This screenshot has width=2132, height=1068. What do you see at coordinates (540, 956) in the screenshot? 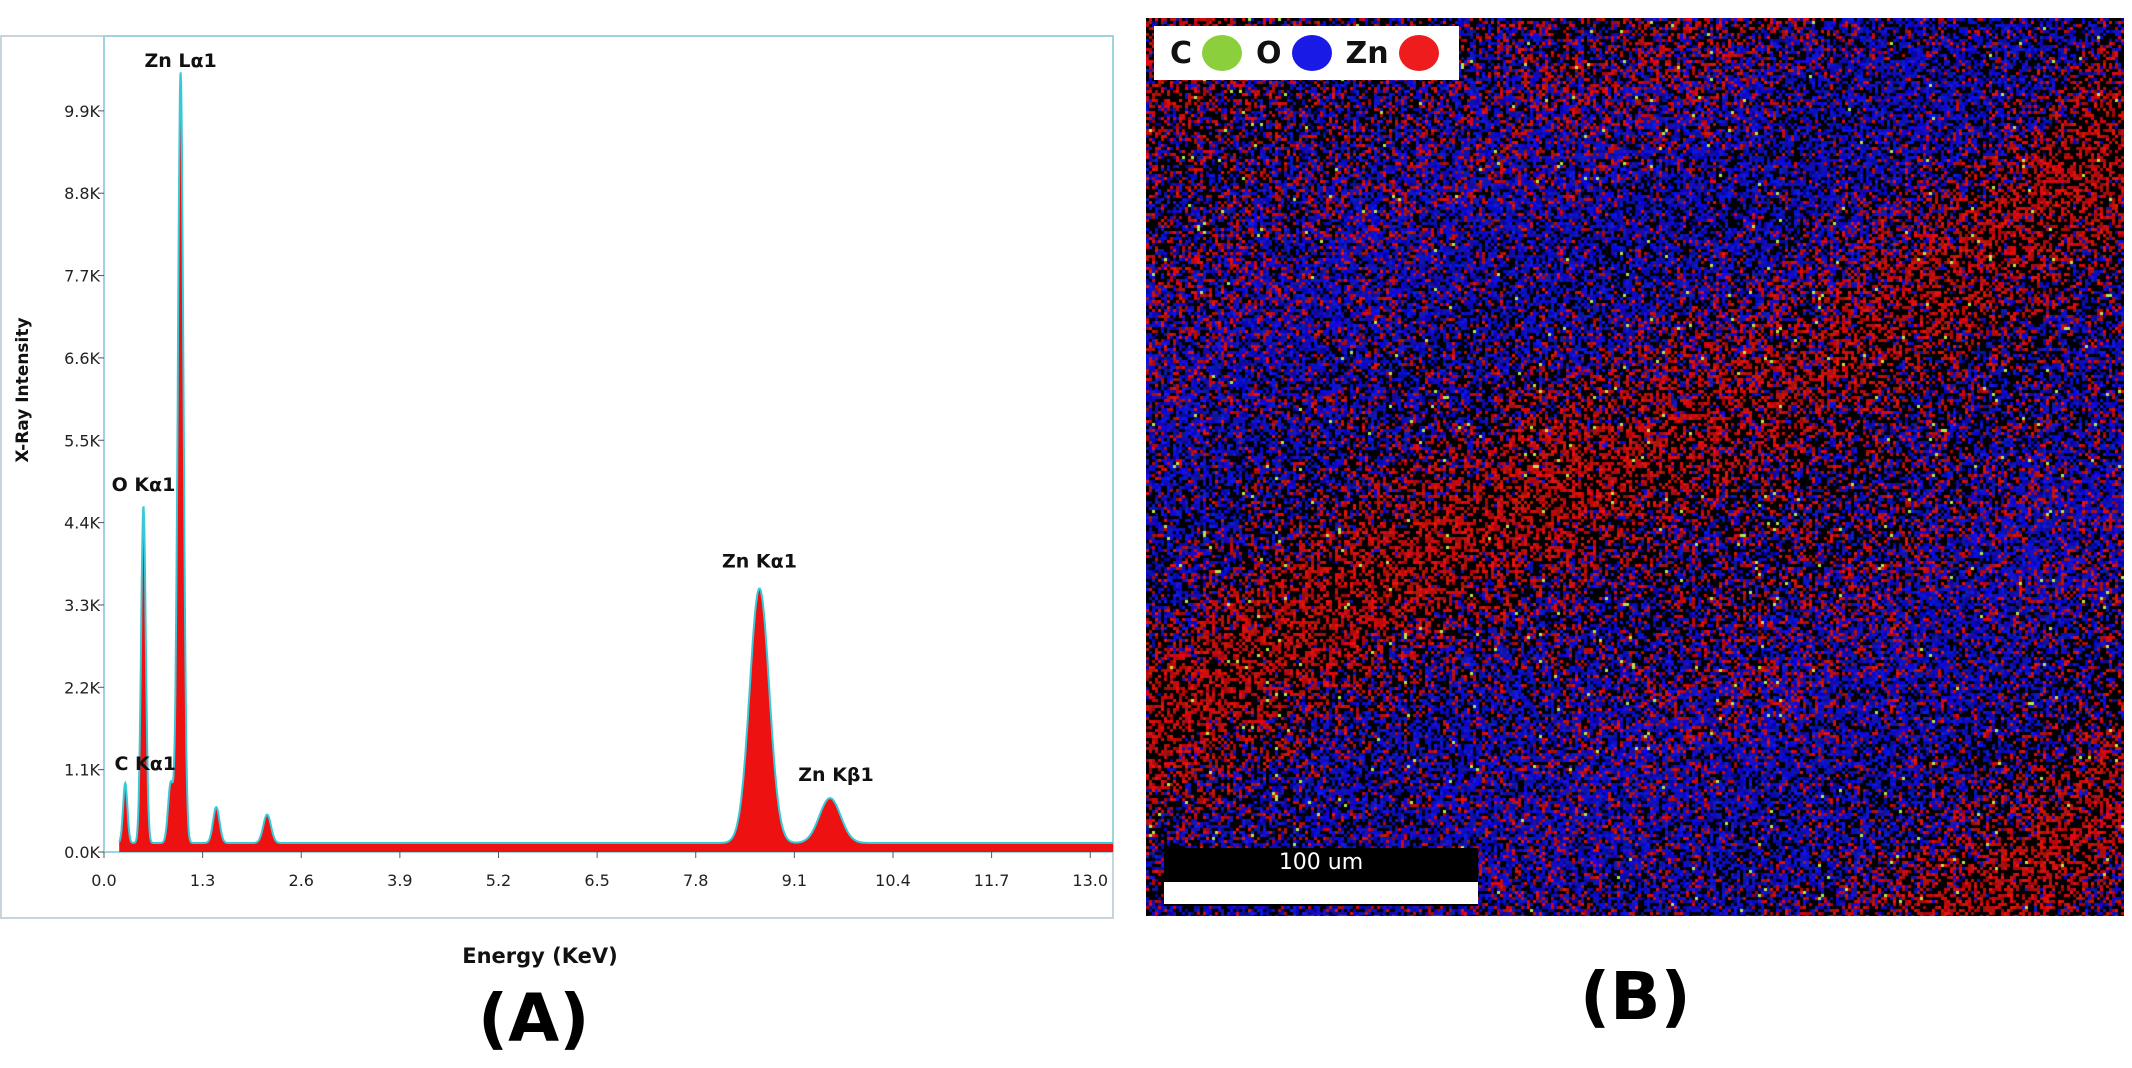
I see `x-axis-label: Energy (KeV)` at bounding box center [540, 956].